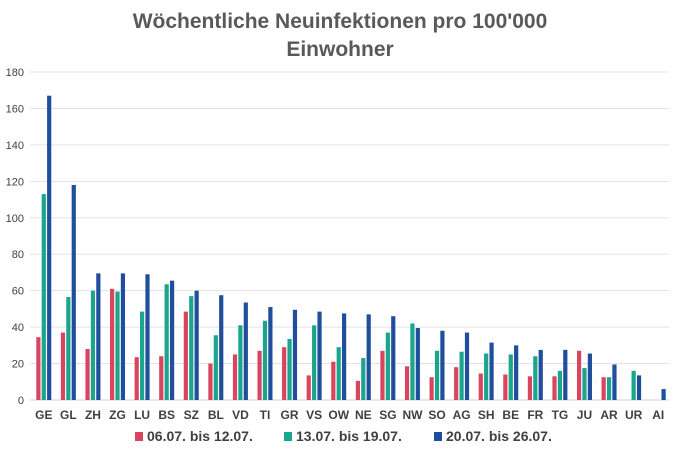  Describe the element at coordinates (15, 146) in the screenshot. I see `y-tick-label: 140` at that location.